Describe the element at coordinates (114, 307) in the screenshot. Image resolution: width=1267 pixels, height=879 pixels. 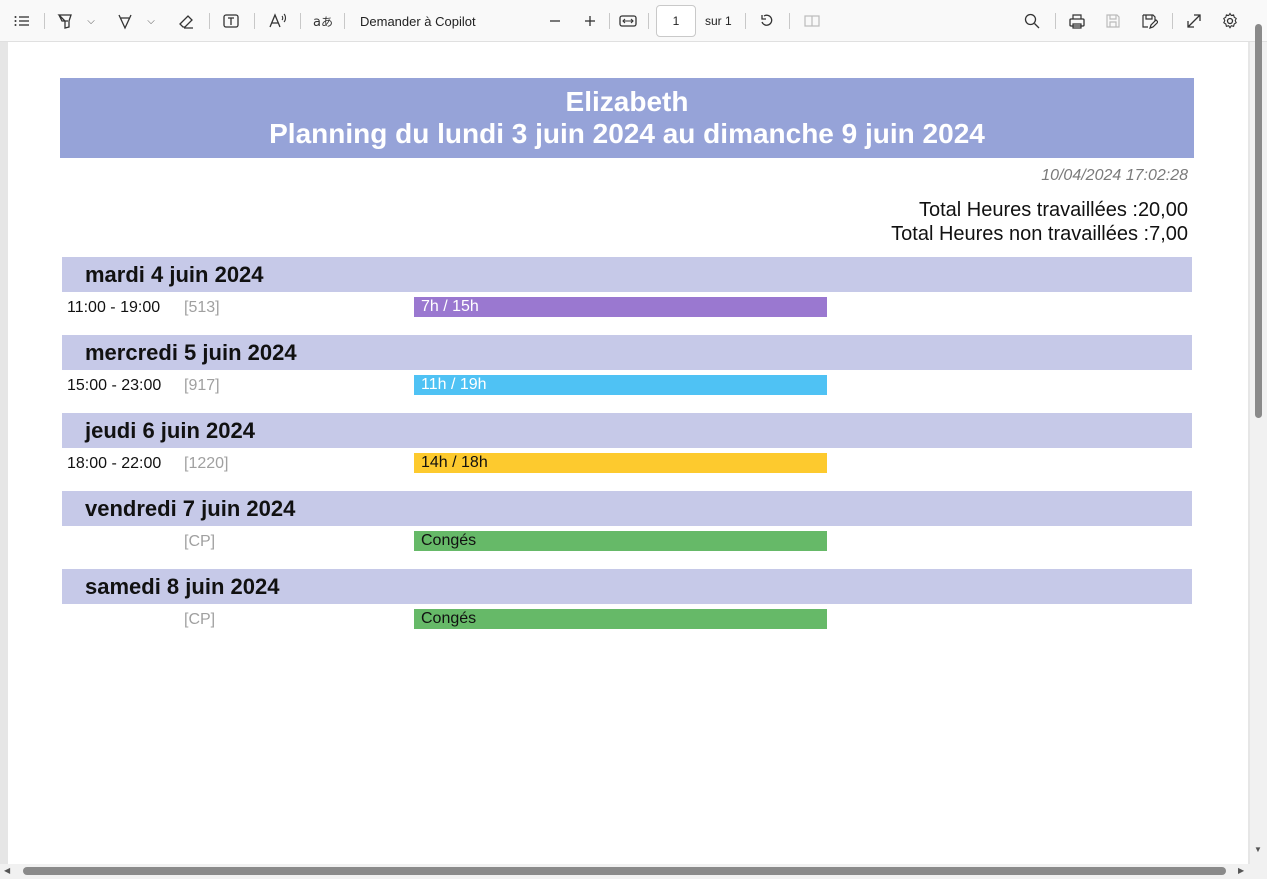
I see `shift-time: 11:00 - 19:00` at that location.